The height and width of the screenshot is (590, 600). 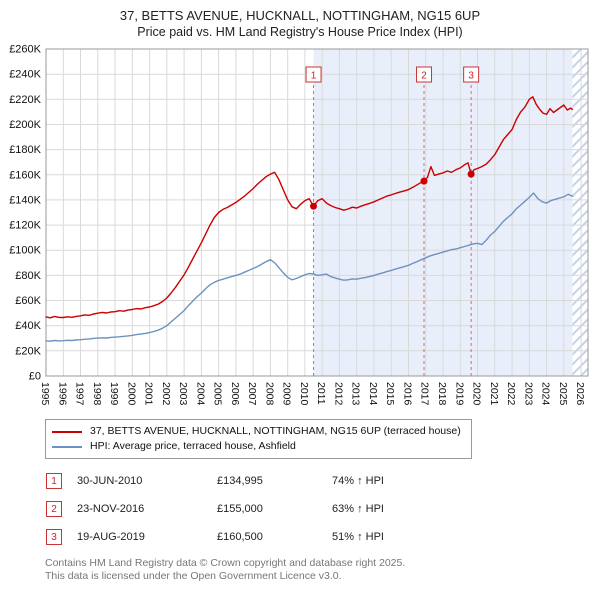 What do you see at coordinates (54, 509) in the screenshot?
I see `transaction-marker-2: 2` at bounding box center [54, 509].